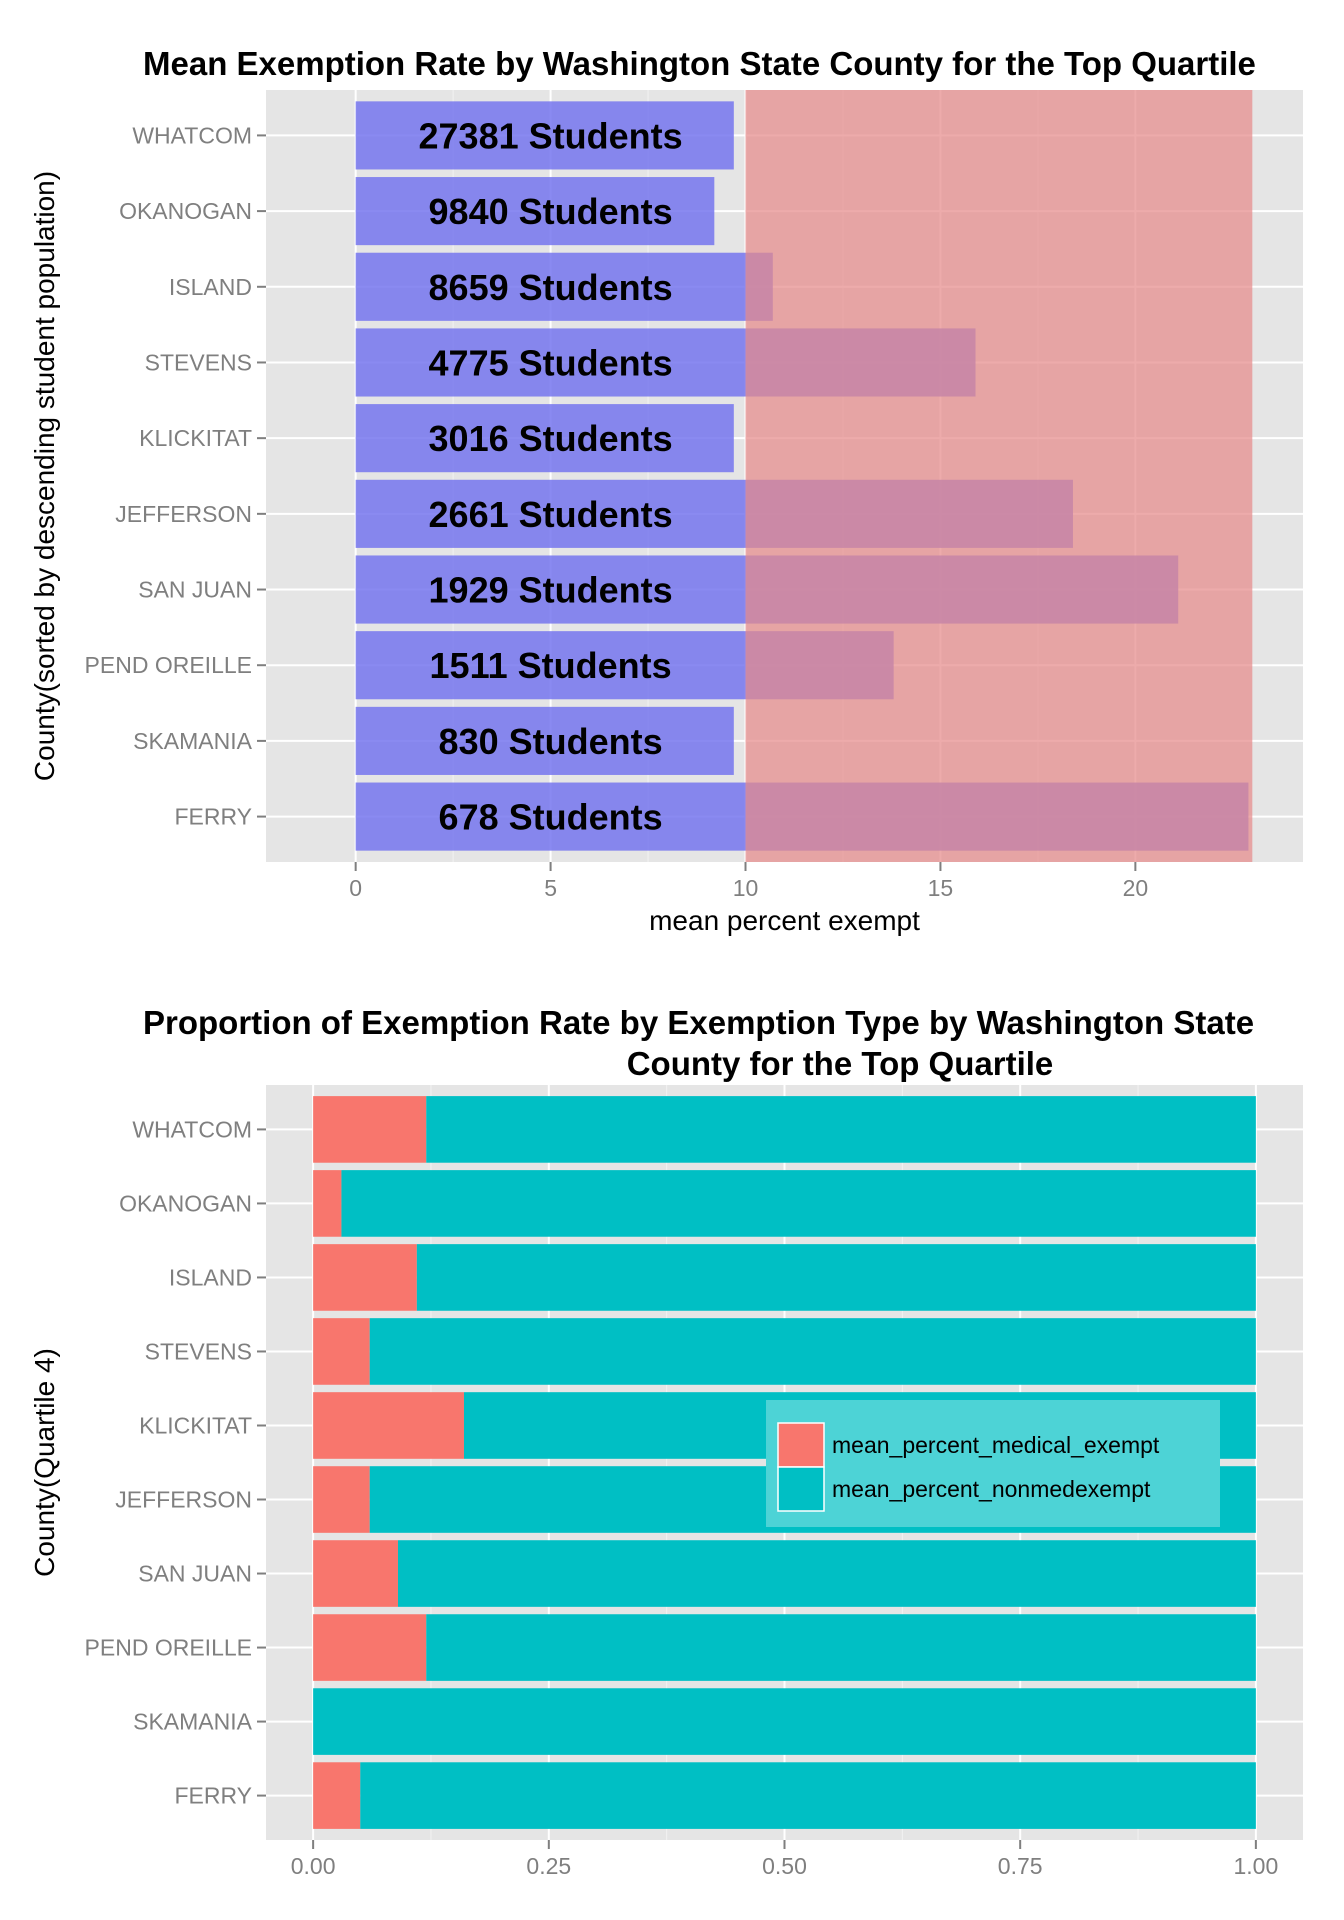 The height and width of the screenshot is (1920, 1344). I want to click on x-tick-label: 5, so click(550, 888).